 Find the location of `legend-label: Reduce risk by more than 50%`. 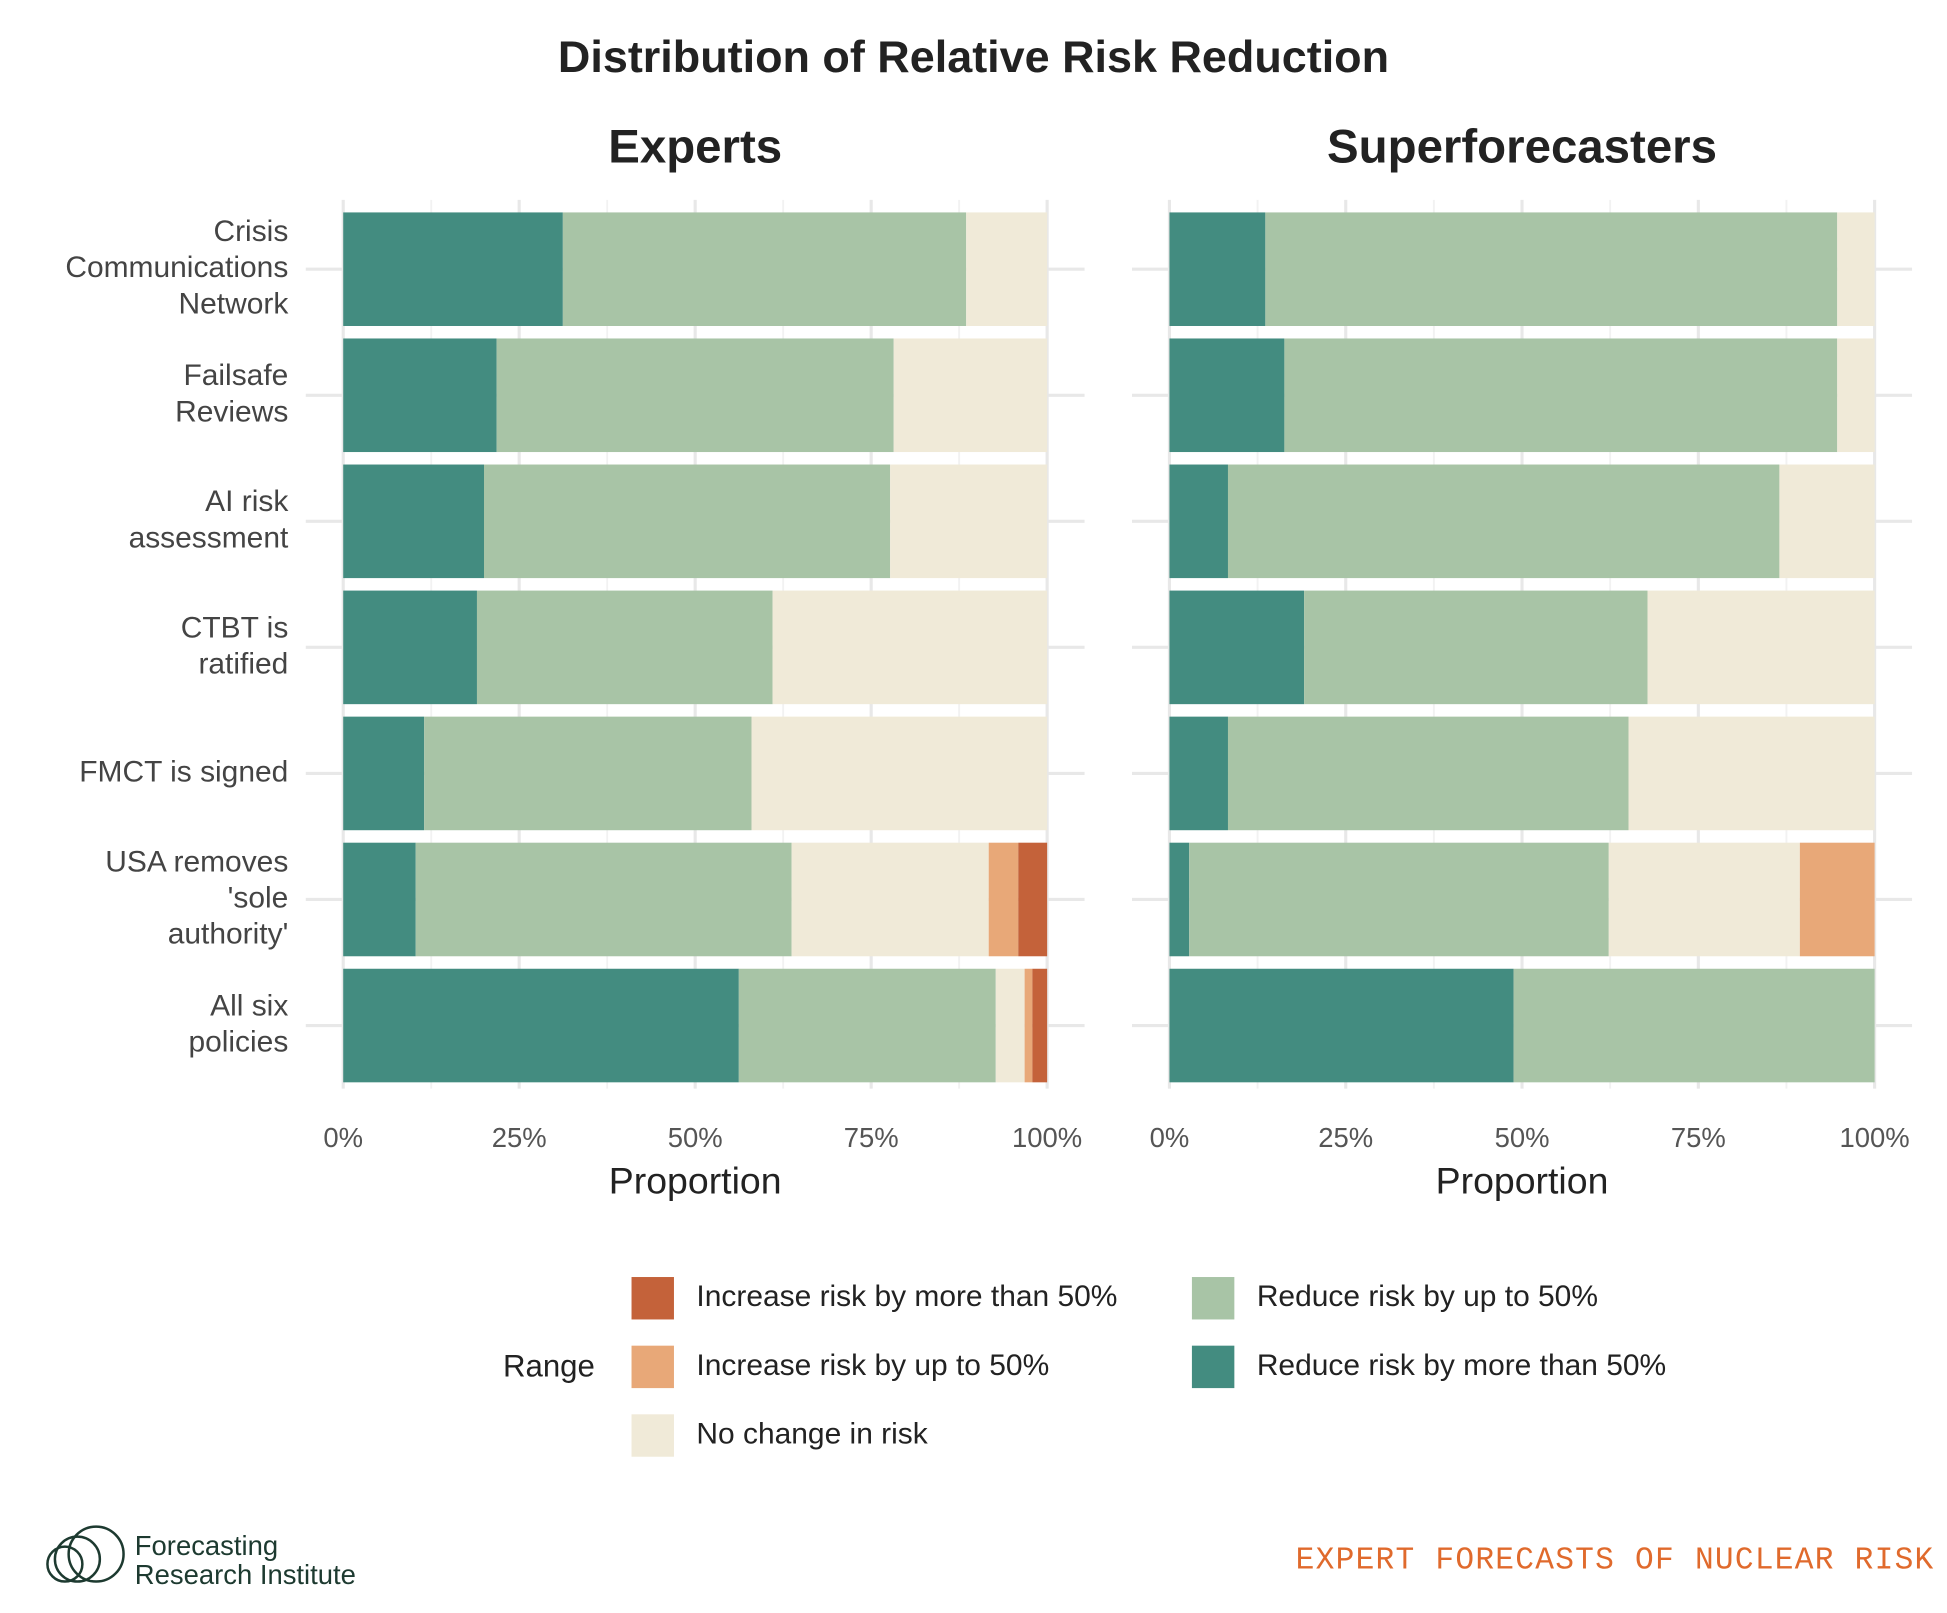

legend-label: Reduce risk by more than 50% is located at coordinates (1461, 1365).